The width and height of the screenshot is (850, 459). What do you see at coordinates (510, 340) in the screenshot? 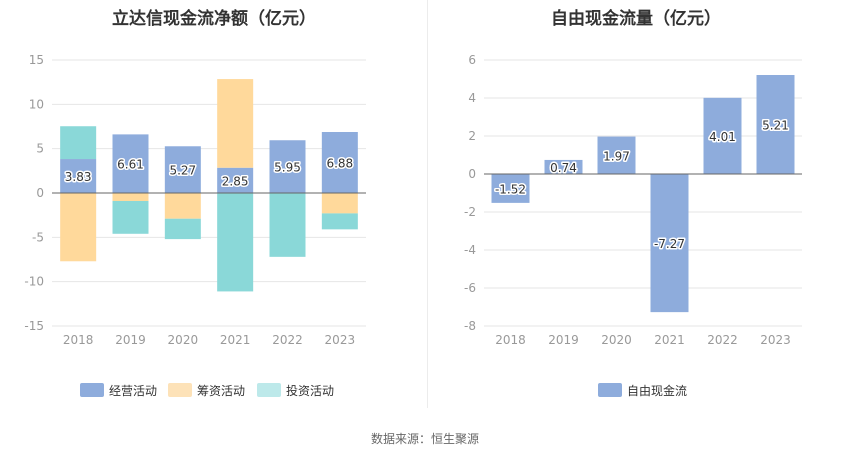
I see `right-x-tick-label: 2018` at bounding box center [510, 340].